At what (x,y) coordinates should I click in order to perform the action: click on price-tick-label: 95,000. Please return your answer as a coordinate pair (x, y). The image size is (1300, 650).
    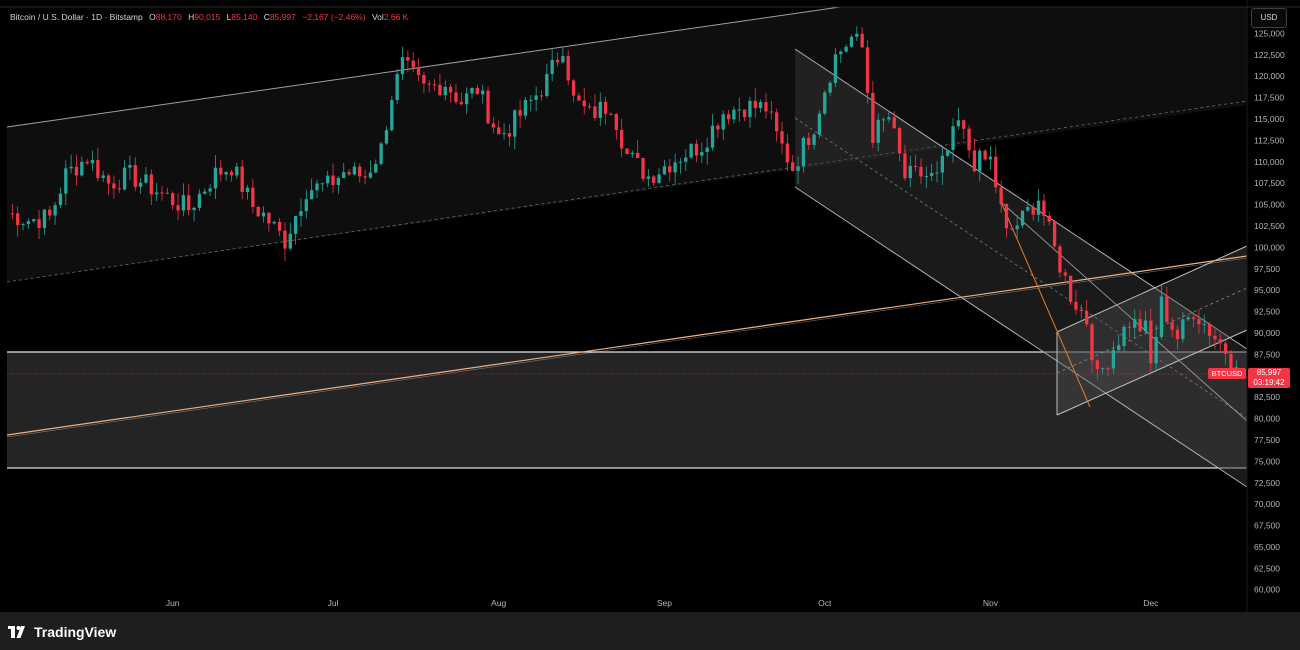
    Looking at the image, I should click on (1267, 290).